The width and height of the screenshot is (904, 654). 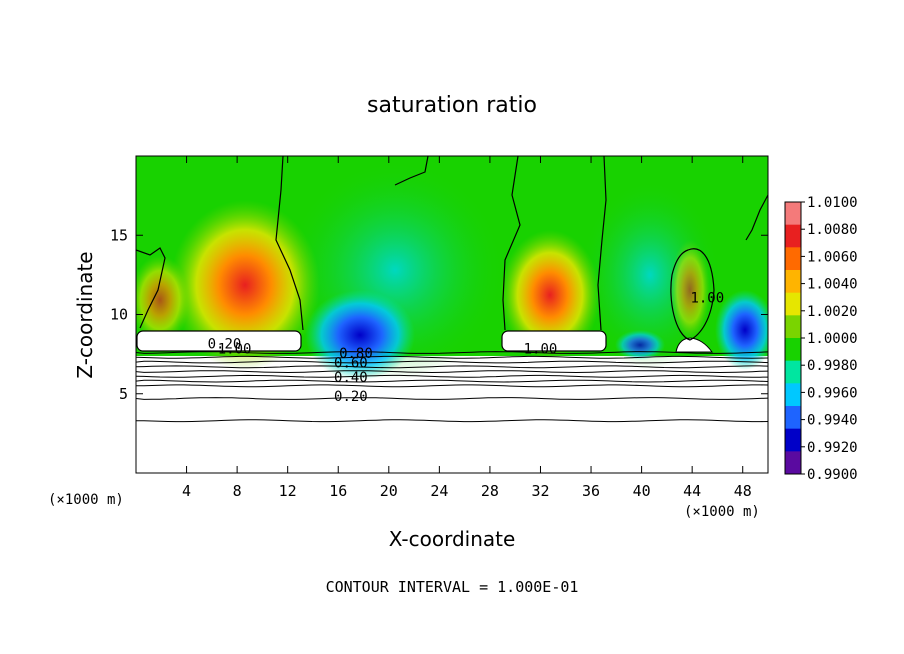 What do you see at coordinates (832, 230) in the screenshot?
I see `colorbar-tick-label: 1.0080` at bounding box center [832, 230].